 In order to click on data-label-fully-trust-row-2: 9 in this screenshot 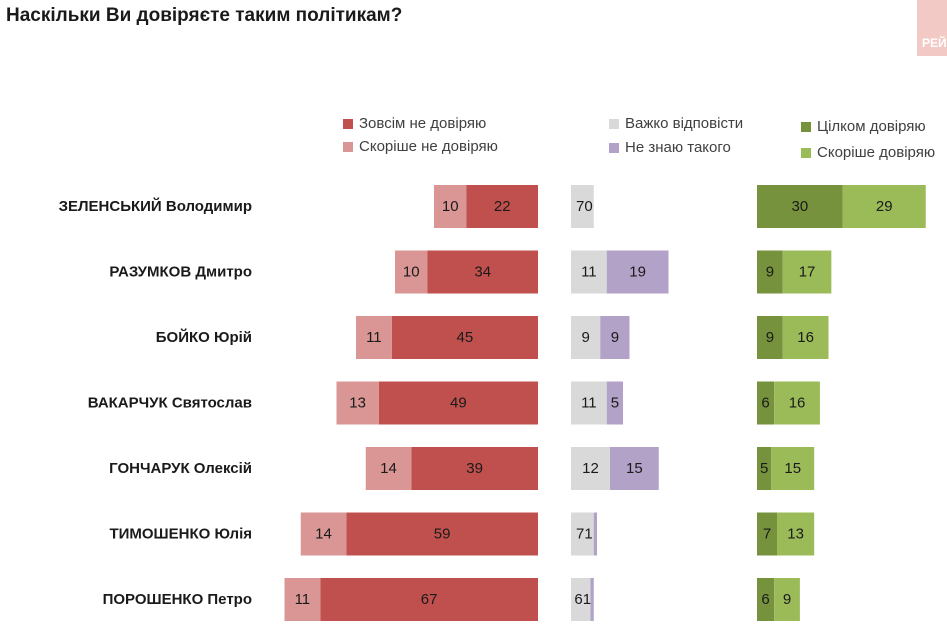, I will do `click(770, 337)`.